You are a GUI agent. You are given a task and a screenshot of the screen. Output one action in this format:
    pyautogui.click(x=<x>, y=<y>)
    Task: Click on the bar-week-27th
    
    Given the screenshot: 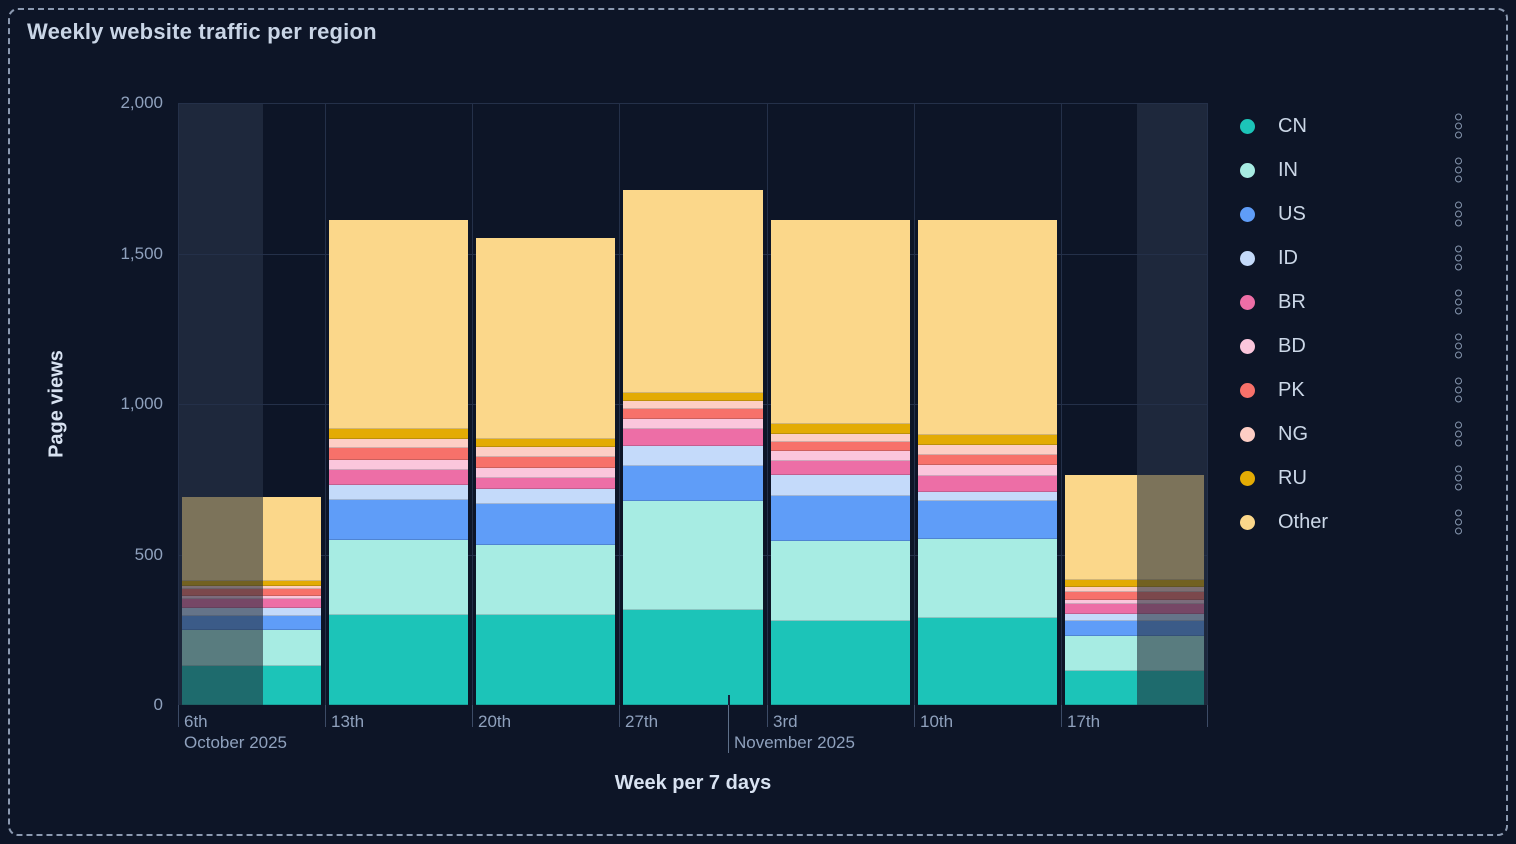 What is the action you would take?
    pyautogui.click(x=693, y=447)
    